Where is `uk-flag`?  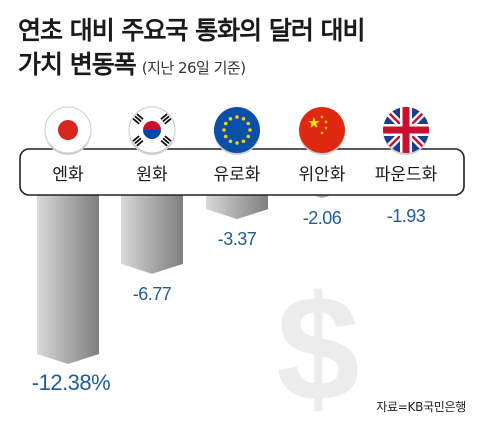
uk-flag is located at coordinates (406, 131).